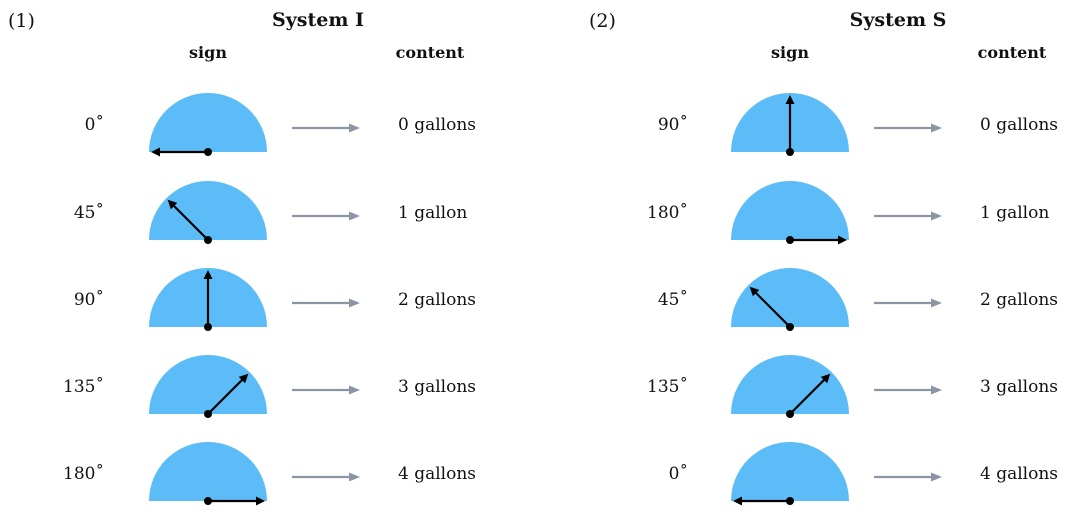 The width and height of the screenshot is (1070, 514). I want to click on system-title: System I, so click(318, 20).